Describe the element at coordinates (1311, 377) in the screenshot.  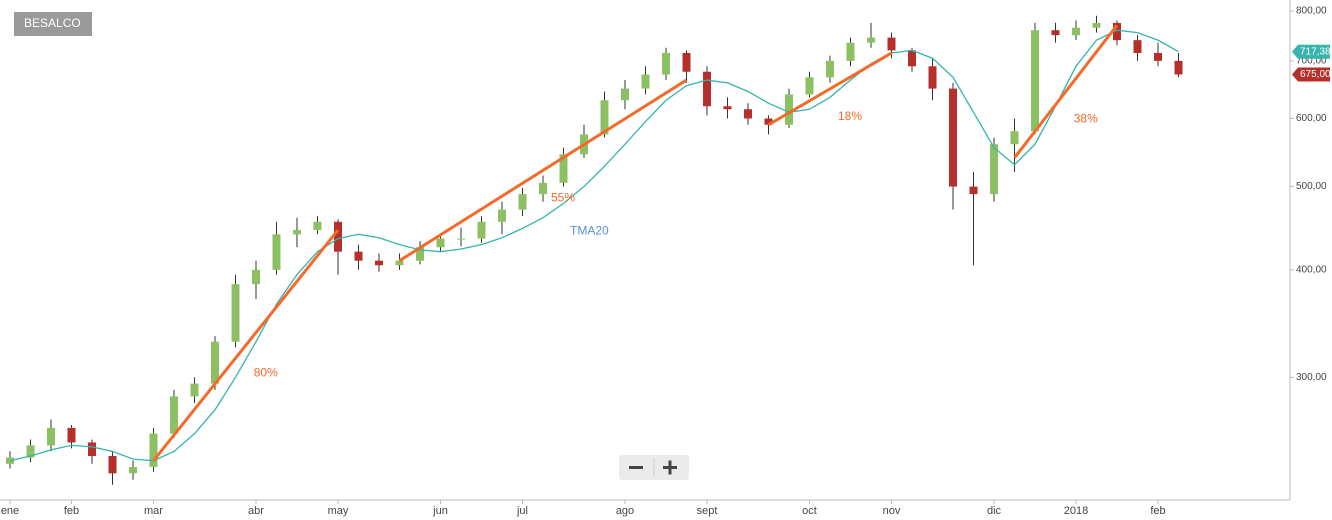
I see `y-tick-label: 300,00` at that location.